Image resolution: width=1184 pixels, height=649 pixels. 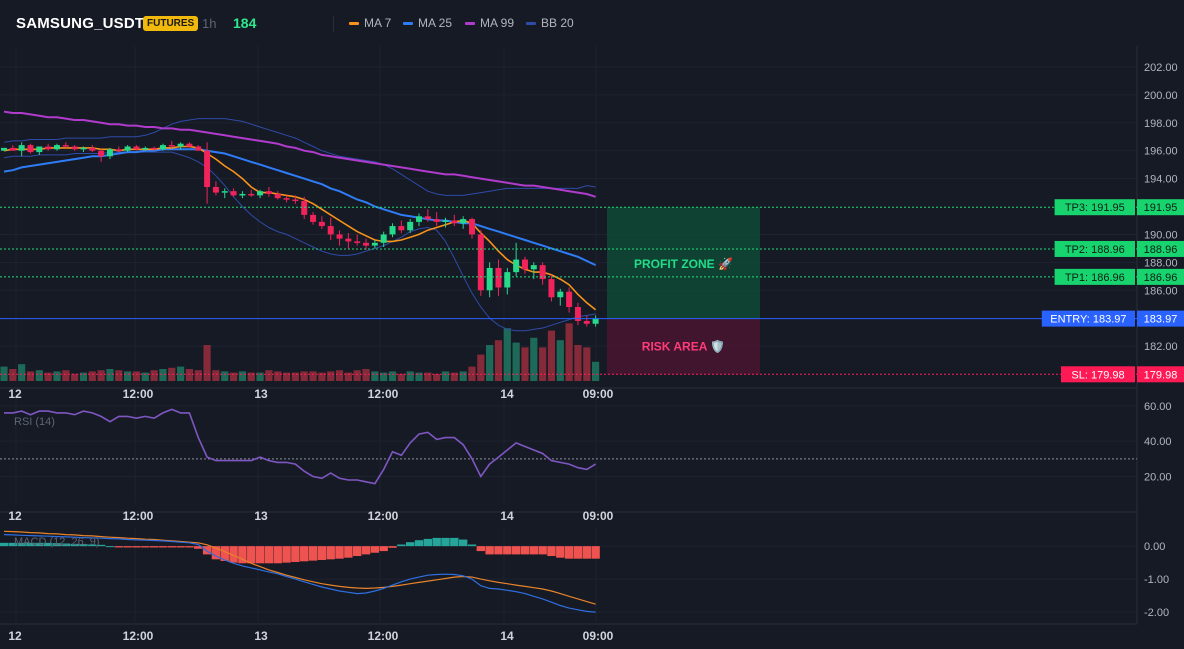 What do you see at coordinates (80, 23) in the screenshot?
I see `symbol-name: SAMSUNG_USDT` at bounding box center [80, 23].